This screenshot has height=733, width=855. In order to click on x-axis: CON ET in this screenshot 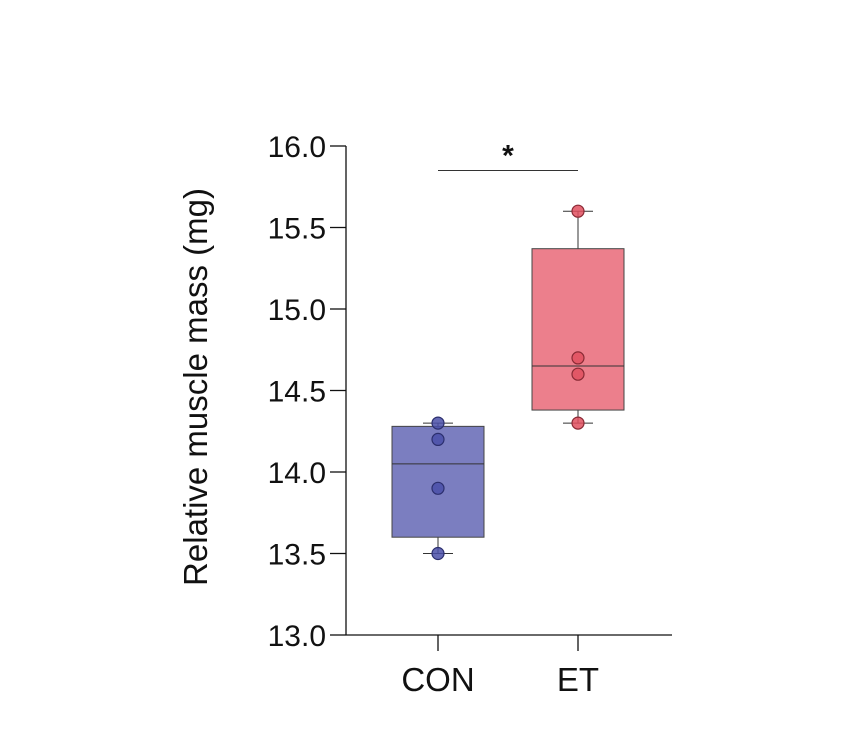, I will do `click(509, 666)`.